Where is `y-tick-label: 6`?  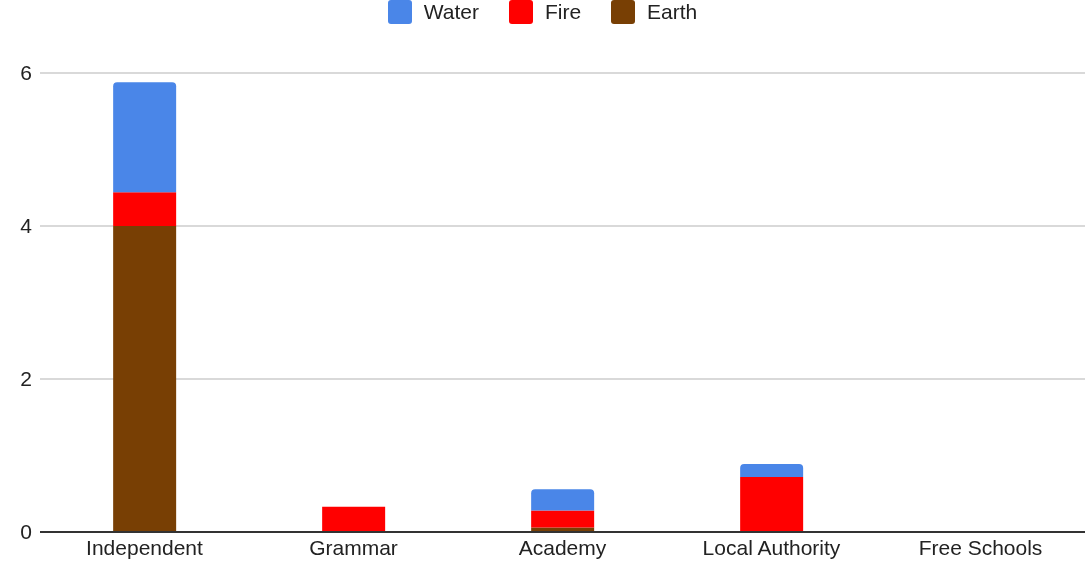 y-tick-label: 6 is located at coordinates (26, 73).